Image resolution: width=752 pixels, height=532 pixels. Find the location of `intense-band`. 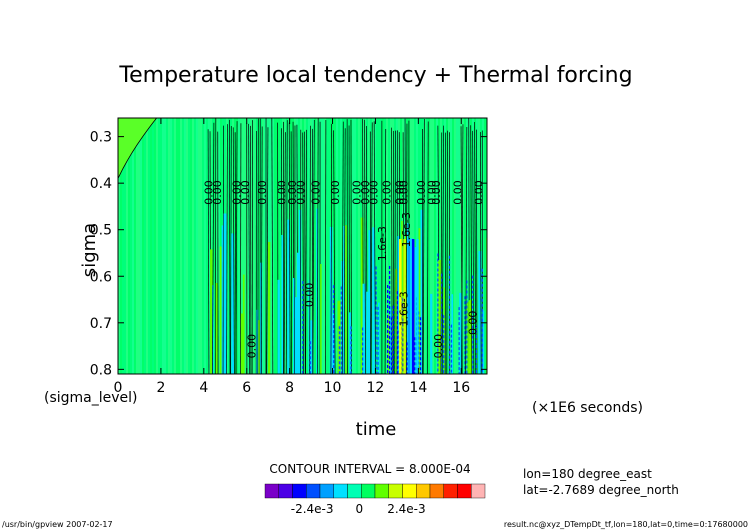

intense-band is located at coordinates (404, 306).